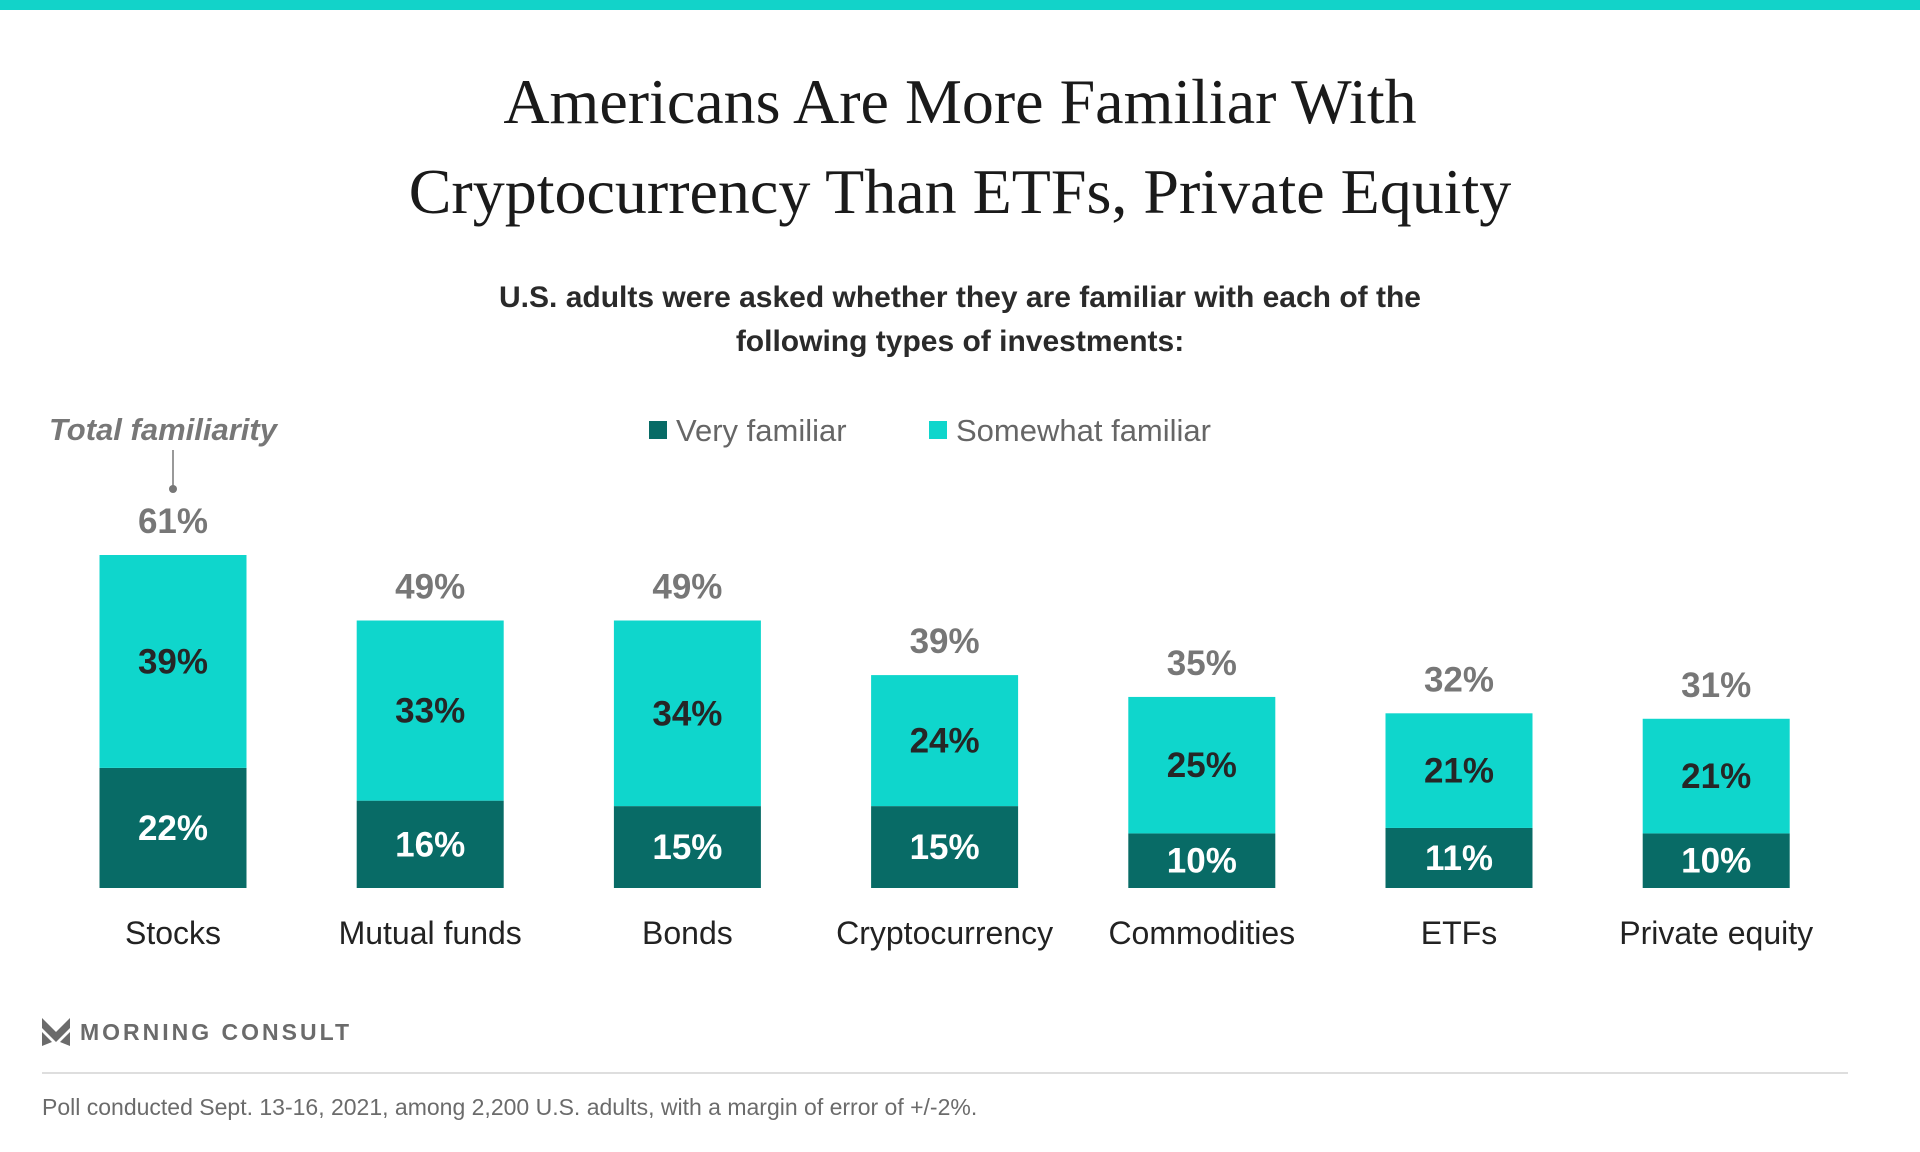 The image size is (1920, 1152). I want to click on top-accent-bar, so click(960, 5).